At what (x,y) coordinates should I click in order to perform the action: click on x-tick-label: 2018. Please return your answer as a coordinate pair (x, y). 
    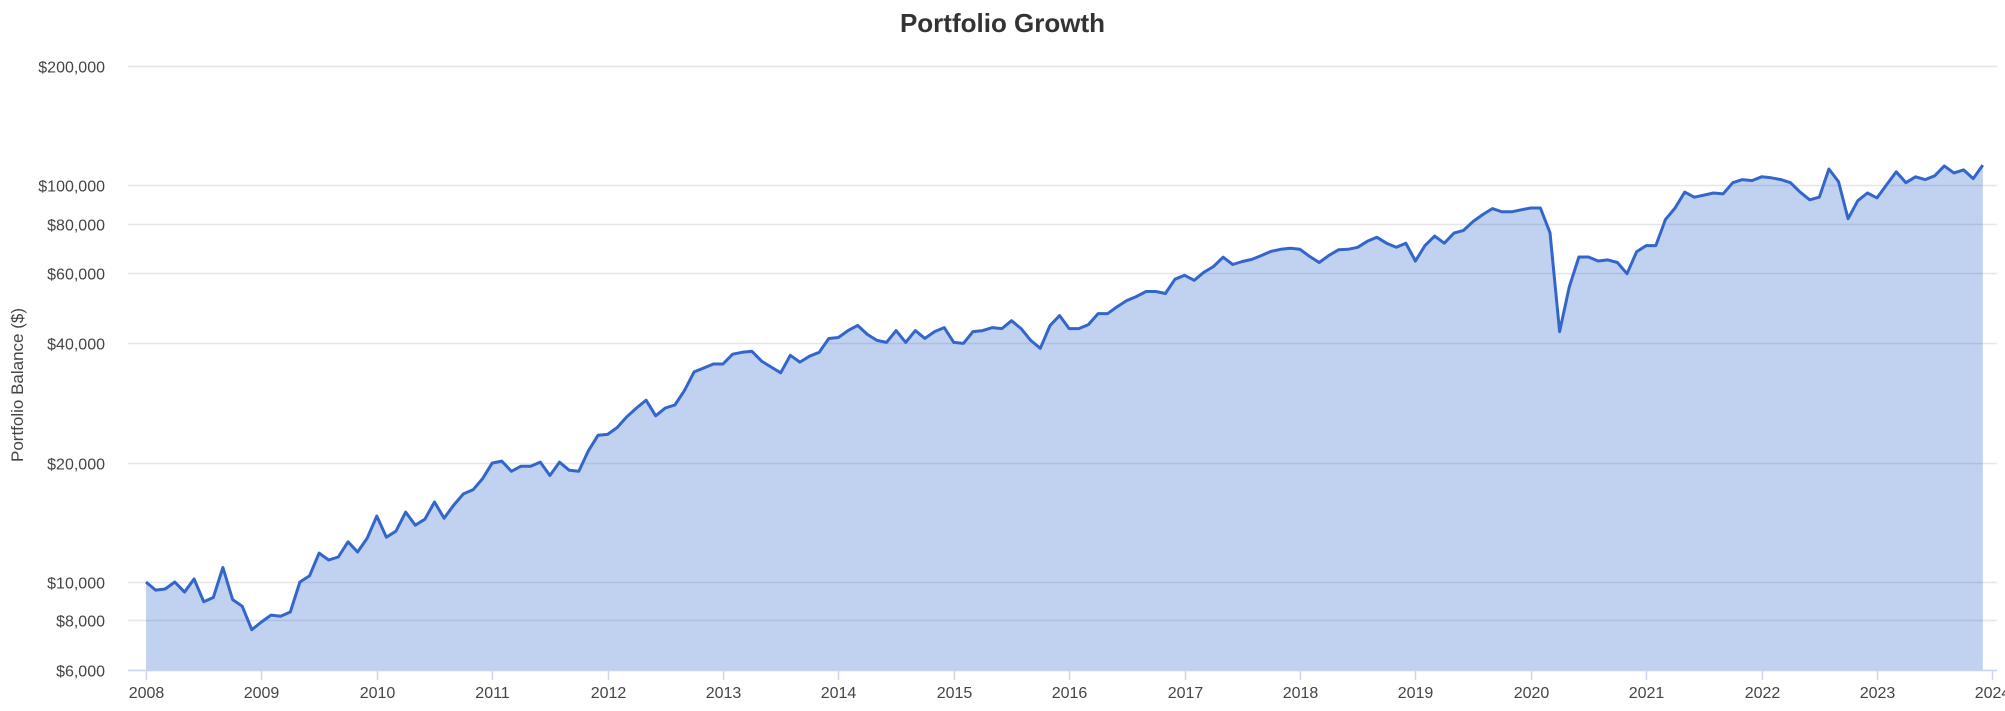
    Looking at the image, I should click on (1301, 693).